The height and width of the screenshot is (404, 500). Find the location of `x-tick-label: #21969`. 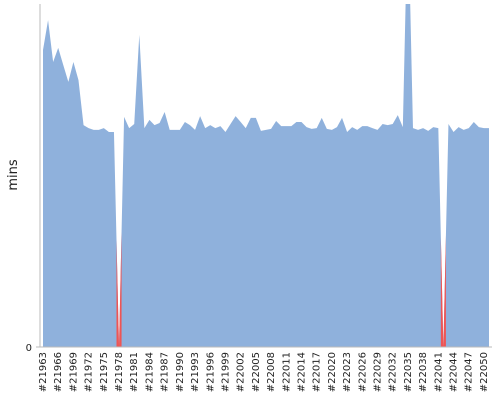

x-tick-label: #21969 is located at coordinates (73, 372).